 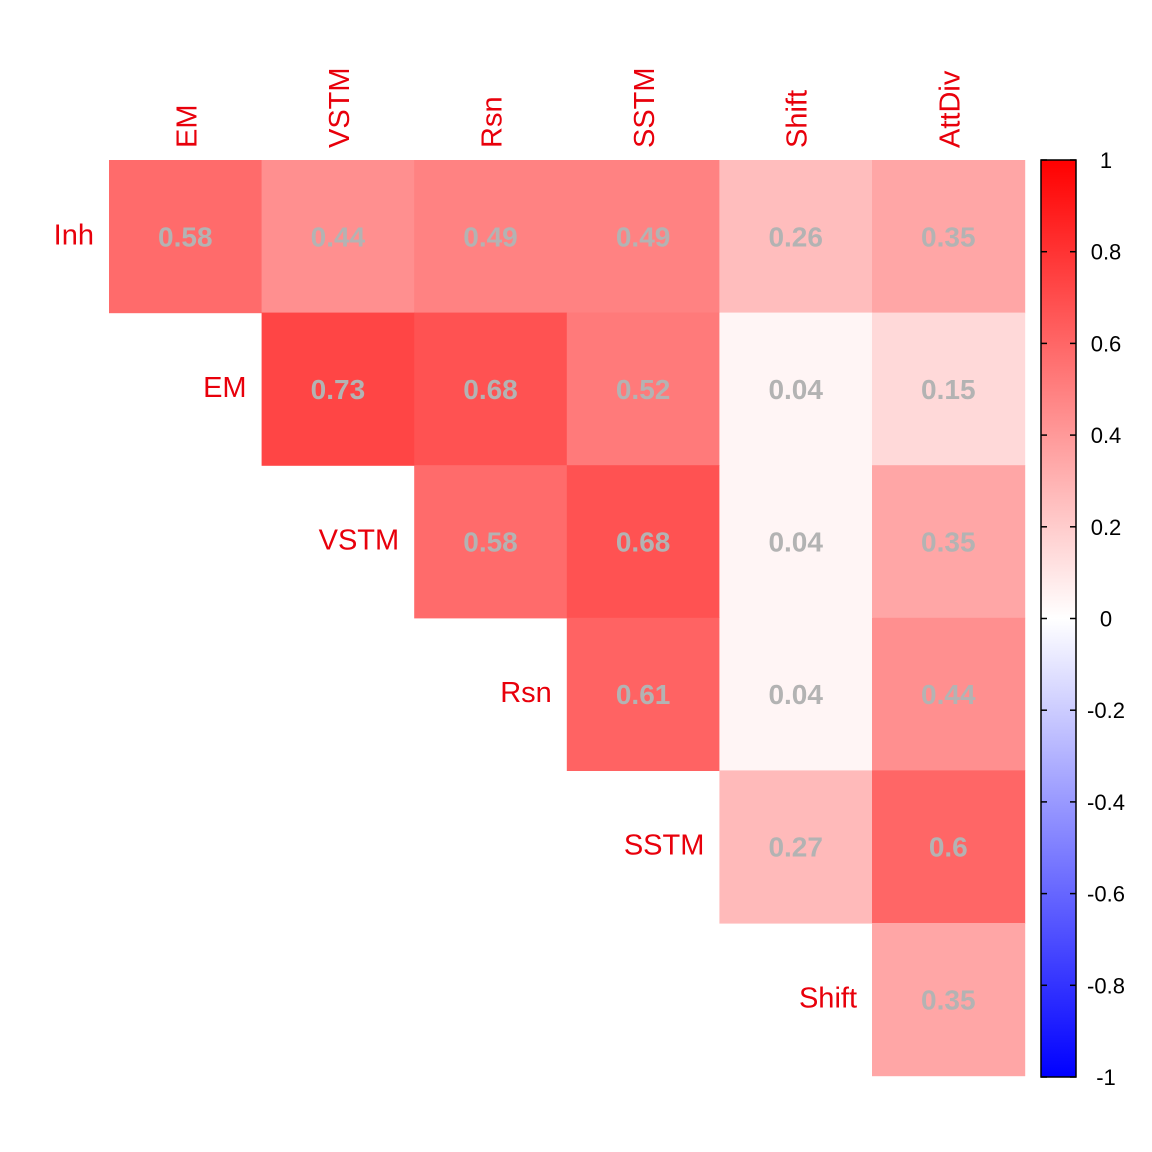 I want to click on column-label: Rsn, so click(x=493, y=122).